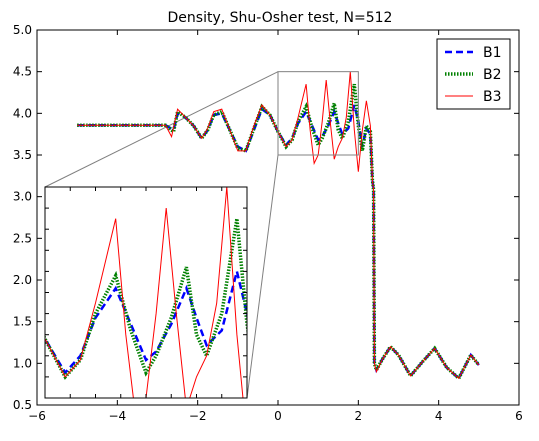 The width and height of the screenshot is (539, 441). I want to click on y-tick-label: 5.0, so click(22, 30).